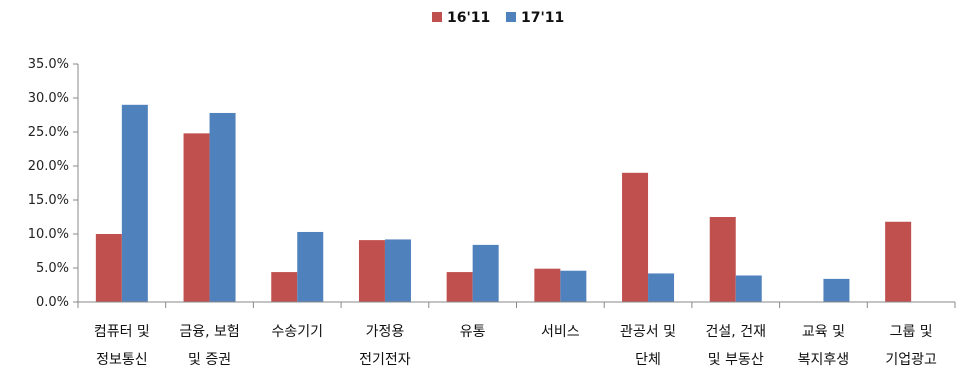 The image size is (963, 378). I want to click on y-tick-label: 30.0%, so click(48, 98).